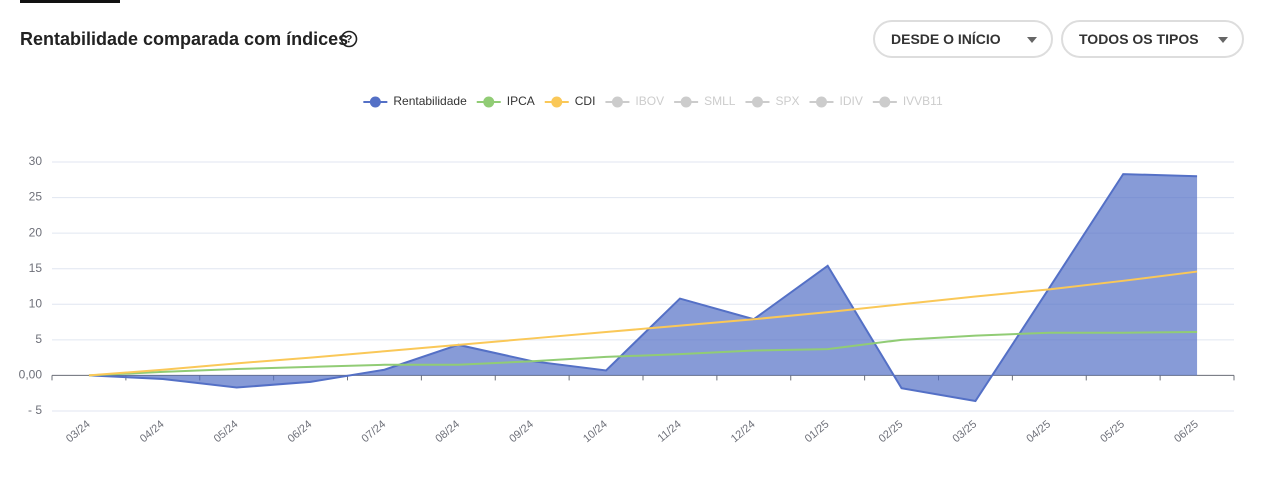 Image resolution: width=1262 pixels, height=481 pixels. I want to click on legend-item: SMLL, so click(705, 101).